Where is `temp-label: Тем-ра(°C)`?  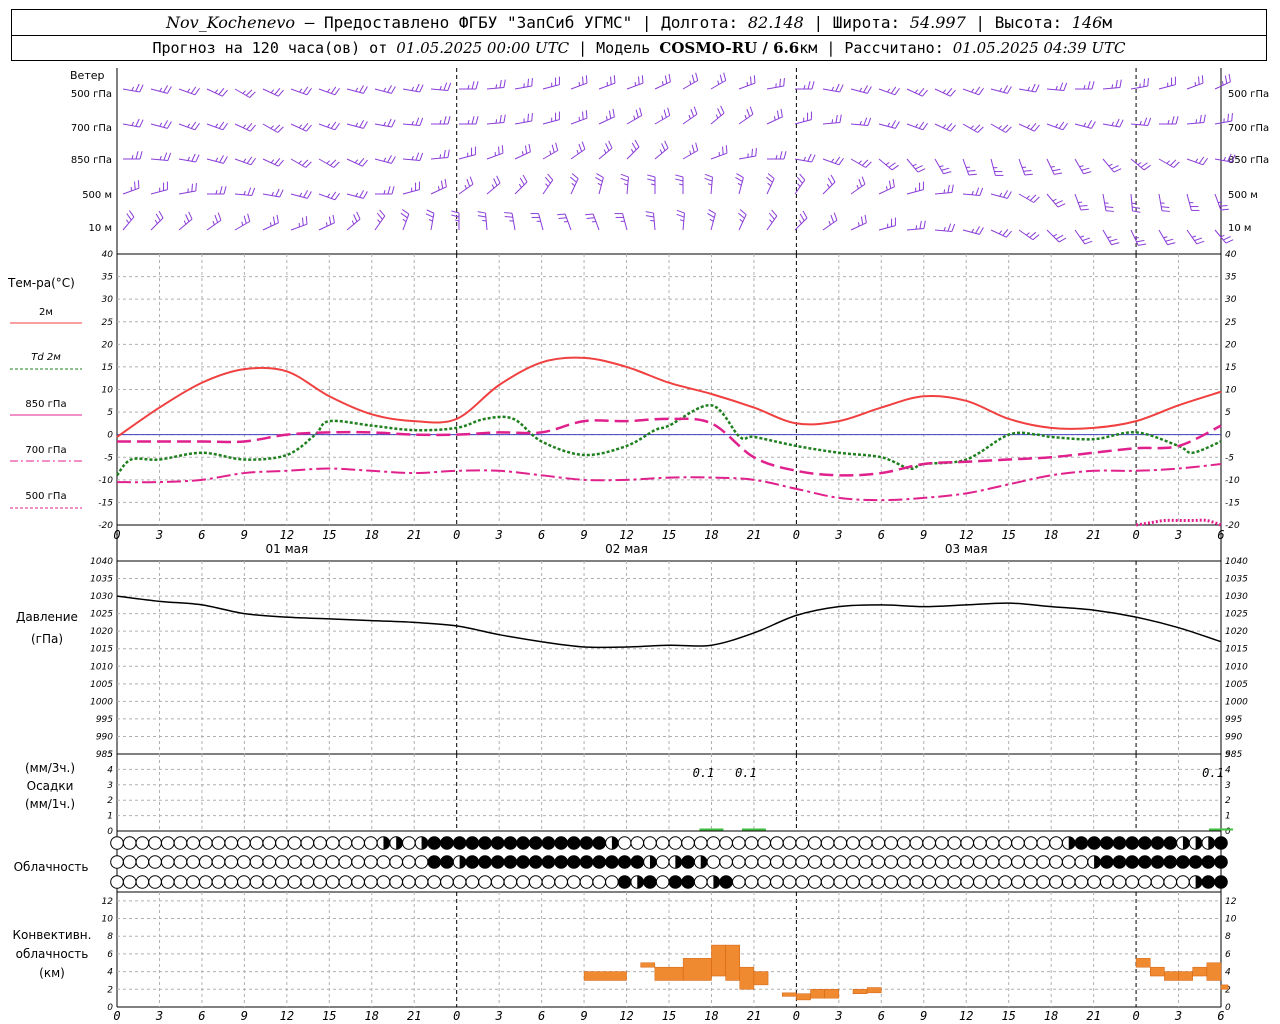
temp-label: Тем-ра(°C) is located at coordinates (41, 283).